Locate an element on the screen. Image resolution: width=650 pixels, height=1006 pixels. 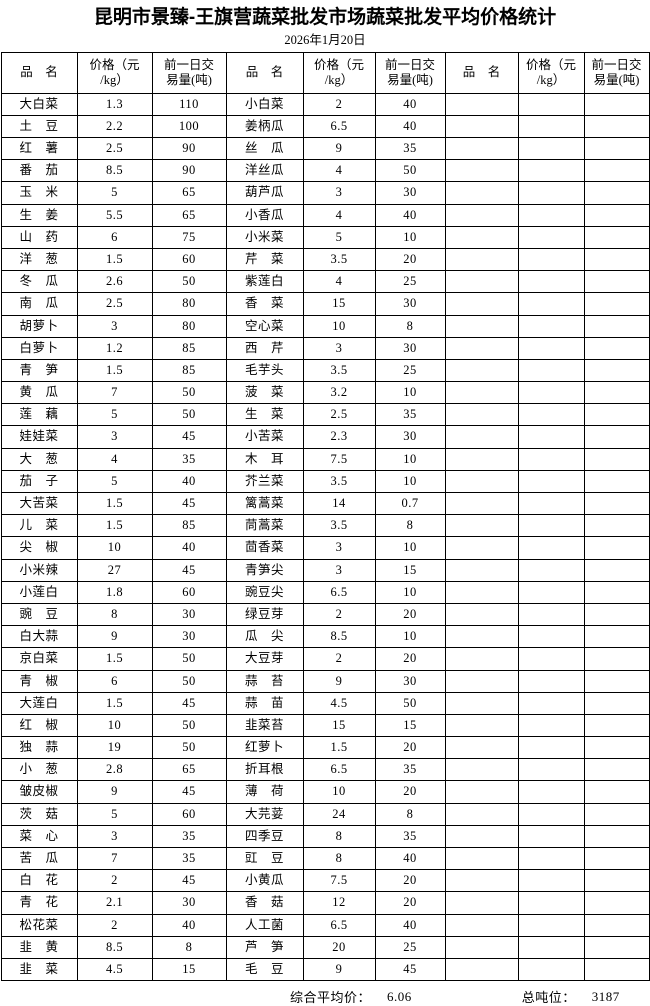
cell-volume-1: 40 is located at coordinates (189, 925).